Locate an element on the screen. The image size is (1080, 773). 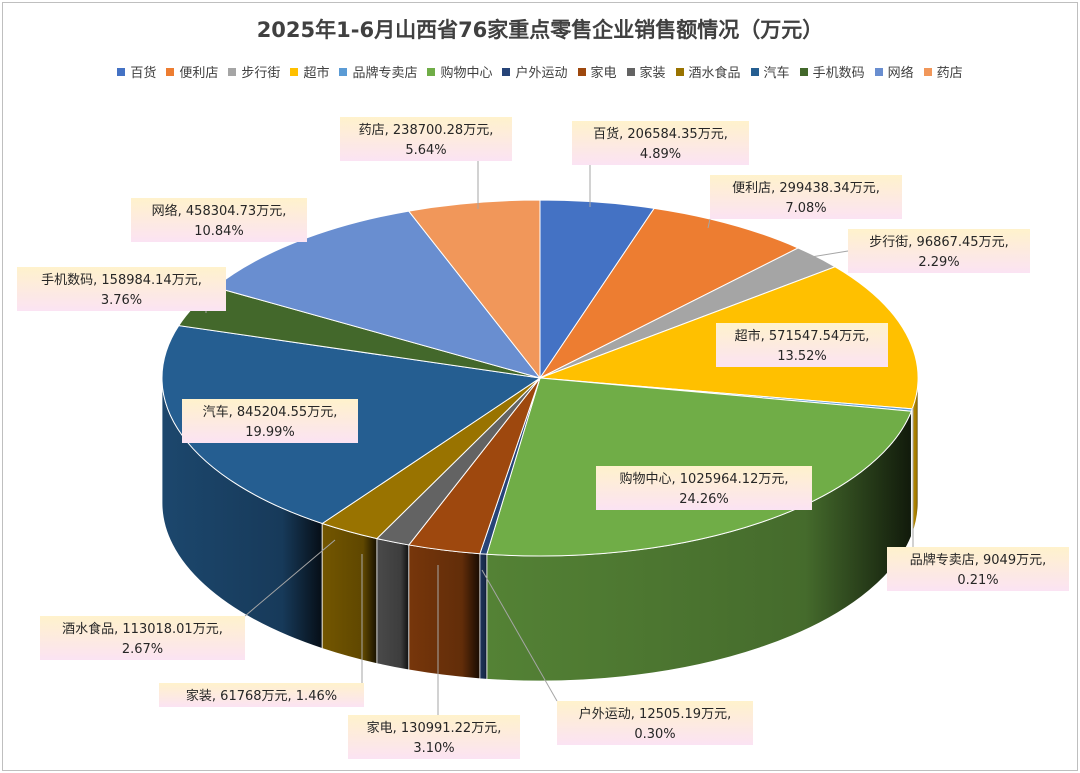
legend-item: 汽车 is located at coordinates (770, 71).